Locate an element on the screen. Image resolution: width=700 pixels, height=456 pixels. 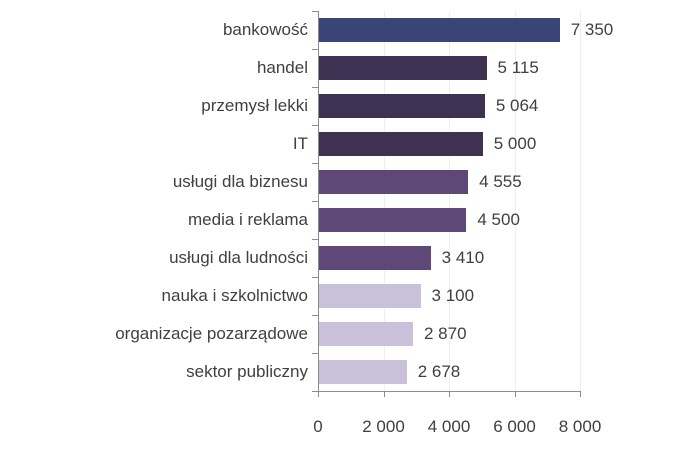
category-label: usługi dla ludności is located at coordinates (238, 257).